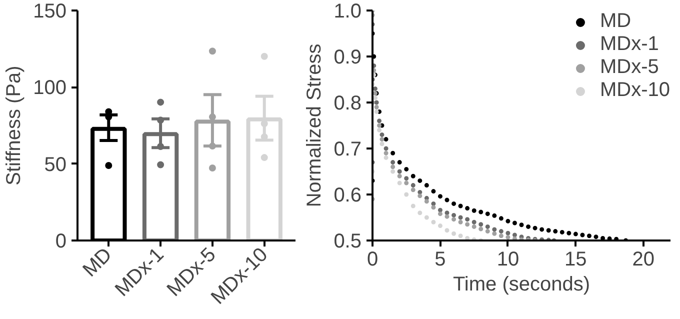  I want to click on y-tick-label: 150, so click(50, 11).